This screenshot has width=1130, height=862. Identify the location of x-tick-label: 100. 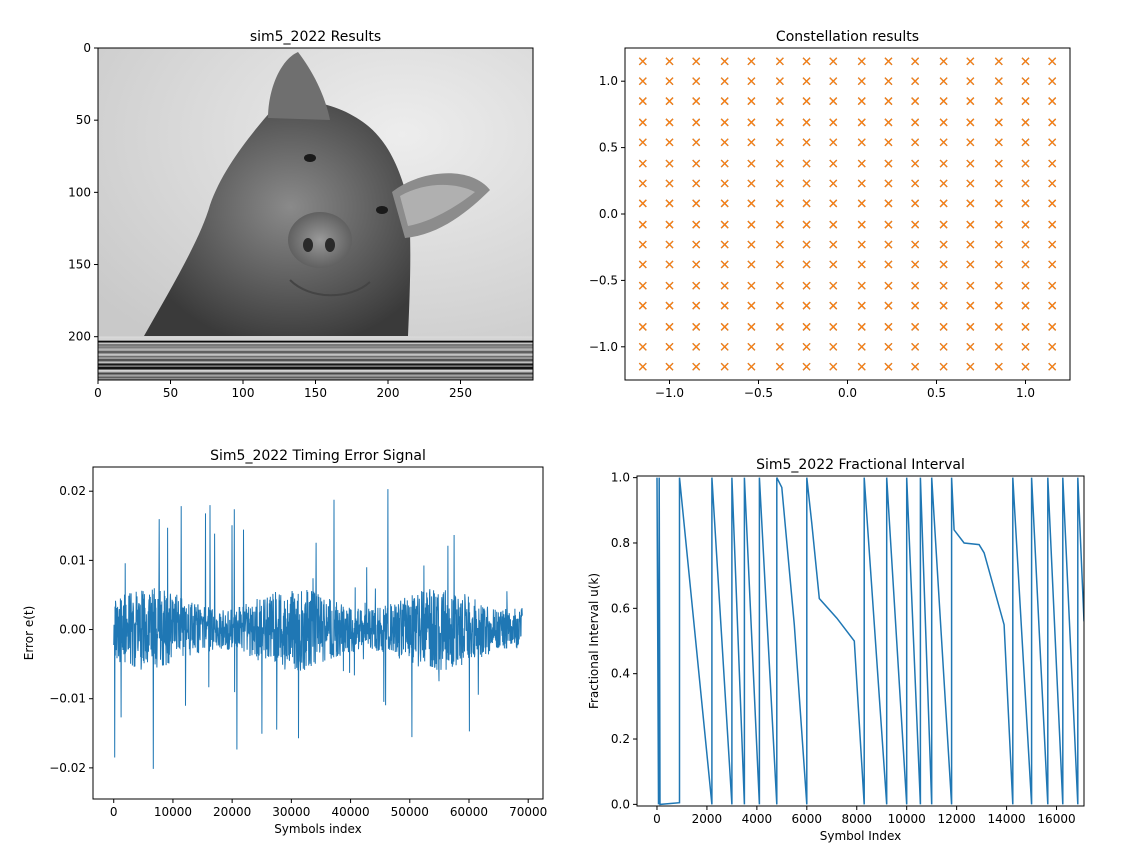
(243, 393).